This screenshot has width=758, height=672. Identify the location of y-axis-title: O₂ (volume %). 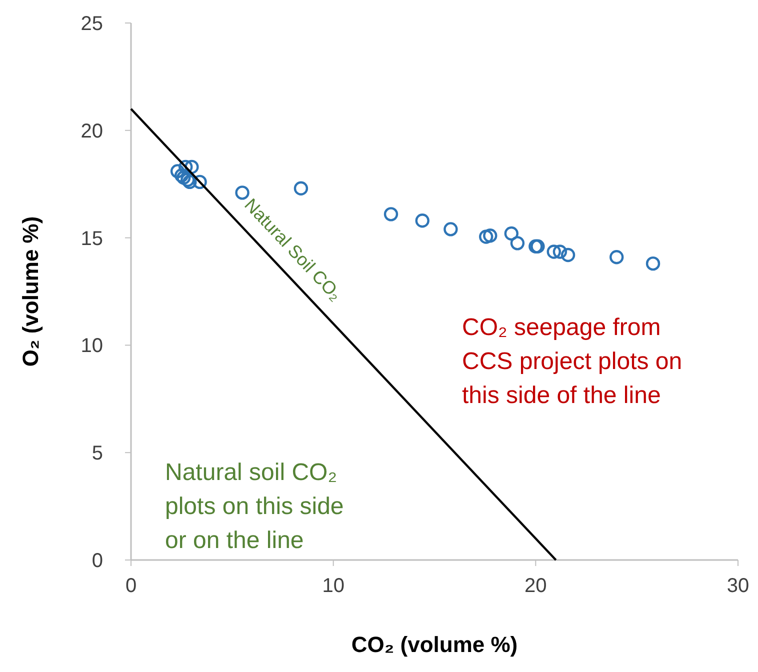
(30, 291).